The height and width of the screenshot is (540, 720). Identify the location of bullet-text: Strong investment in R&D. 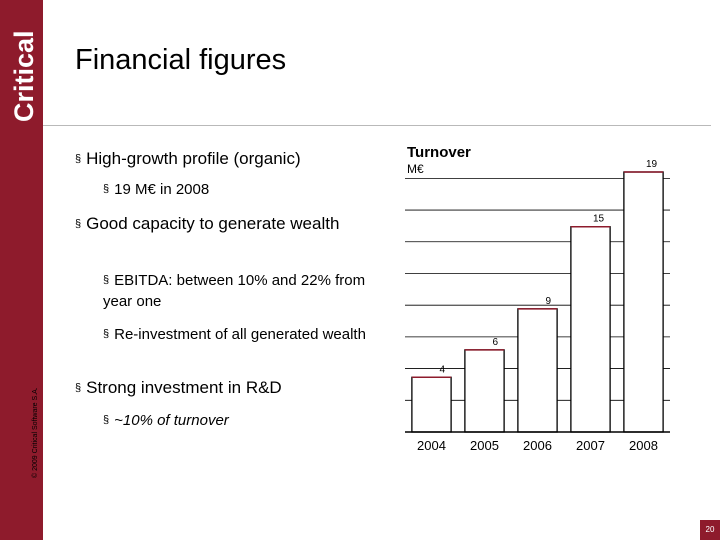
(184, 387).